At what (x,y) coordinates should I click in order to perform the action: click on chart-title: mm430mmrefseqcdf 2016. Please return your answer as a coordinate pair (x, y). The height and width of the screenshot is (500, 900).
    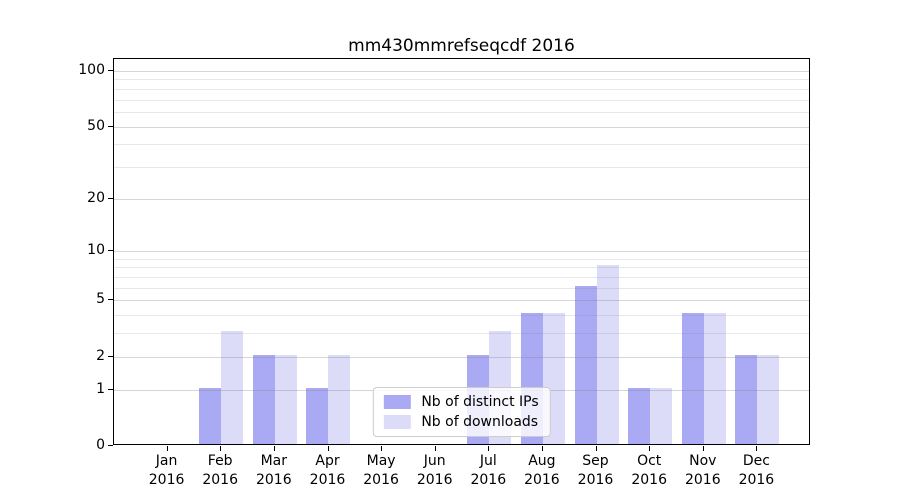
    Looking at the image, I should click on (461, 46).